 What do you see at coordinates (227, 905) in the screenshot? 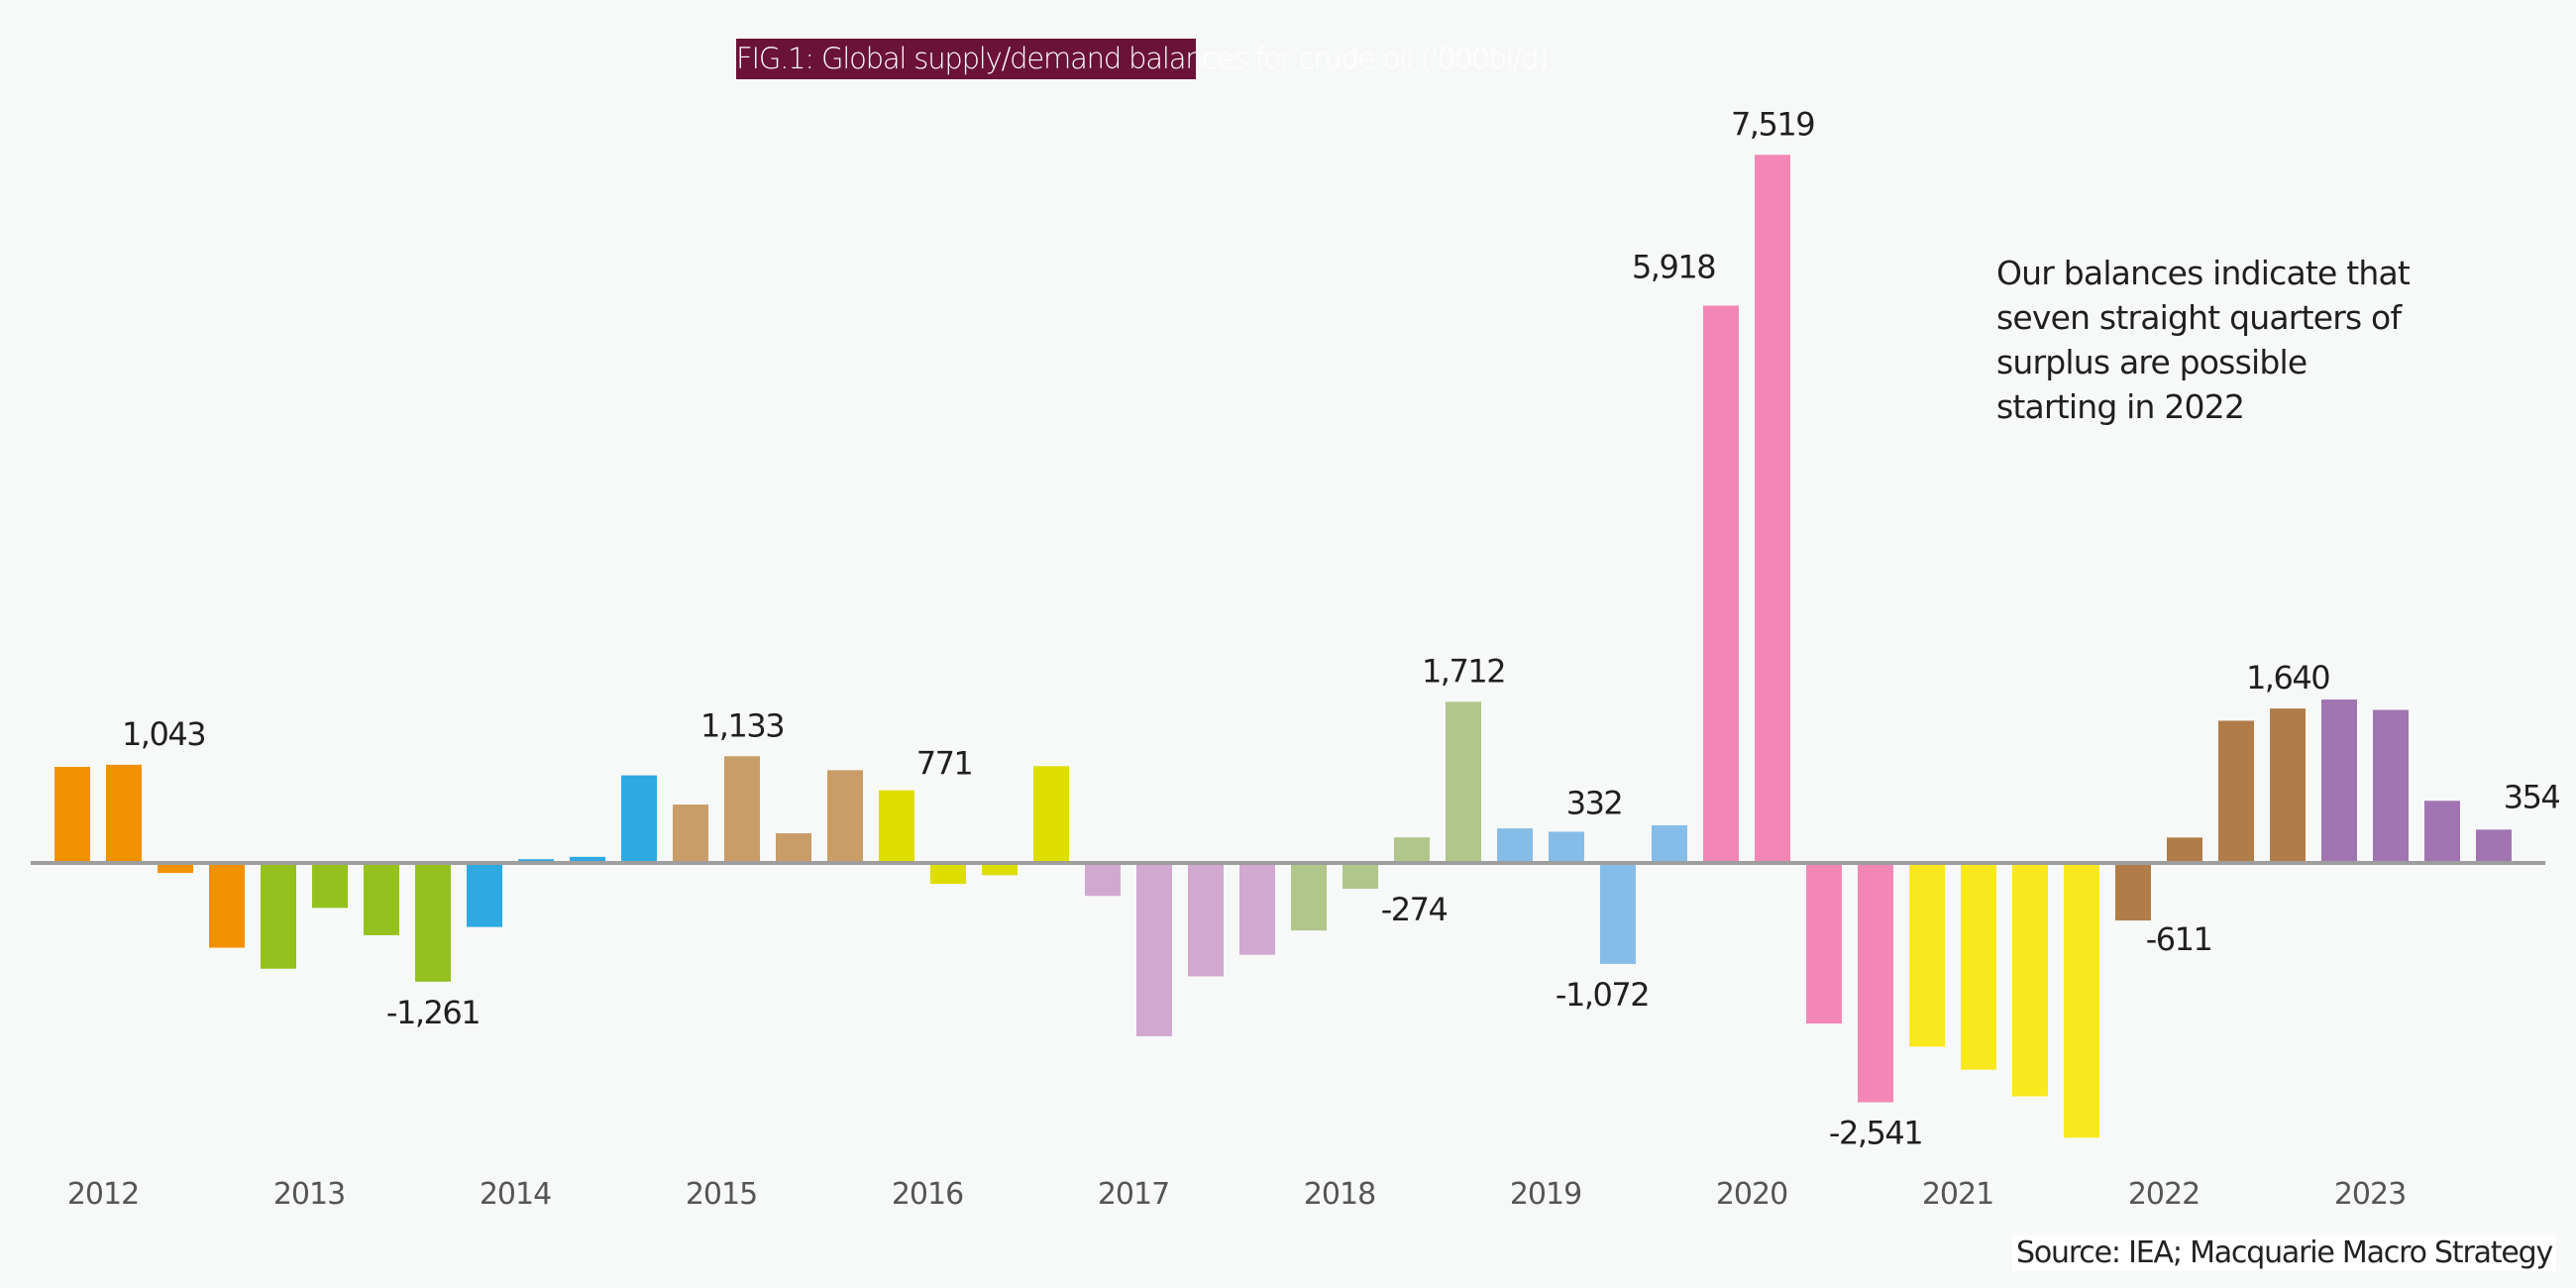
I see `bar-2012-q4` at bounding box center [227, 905].